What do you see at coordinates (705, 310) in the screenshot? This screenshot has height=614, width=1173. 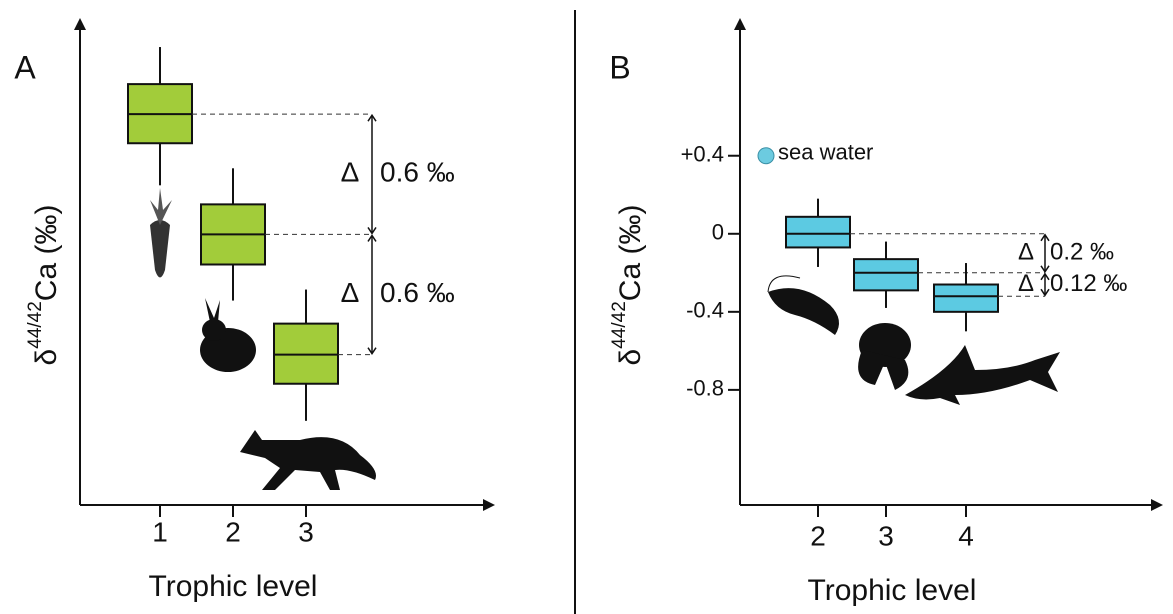 I see `y-tick-label: -0.4` at bounding box center [705, 310].